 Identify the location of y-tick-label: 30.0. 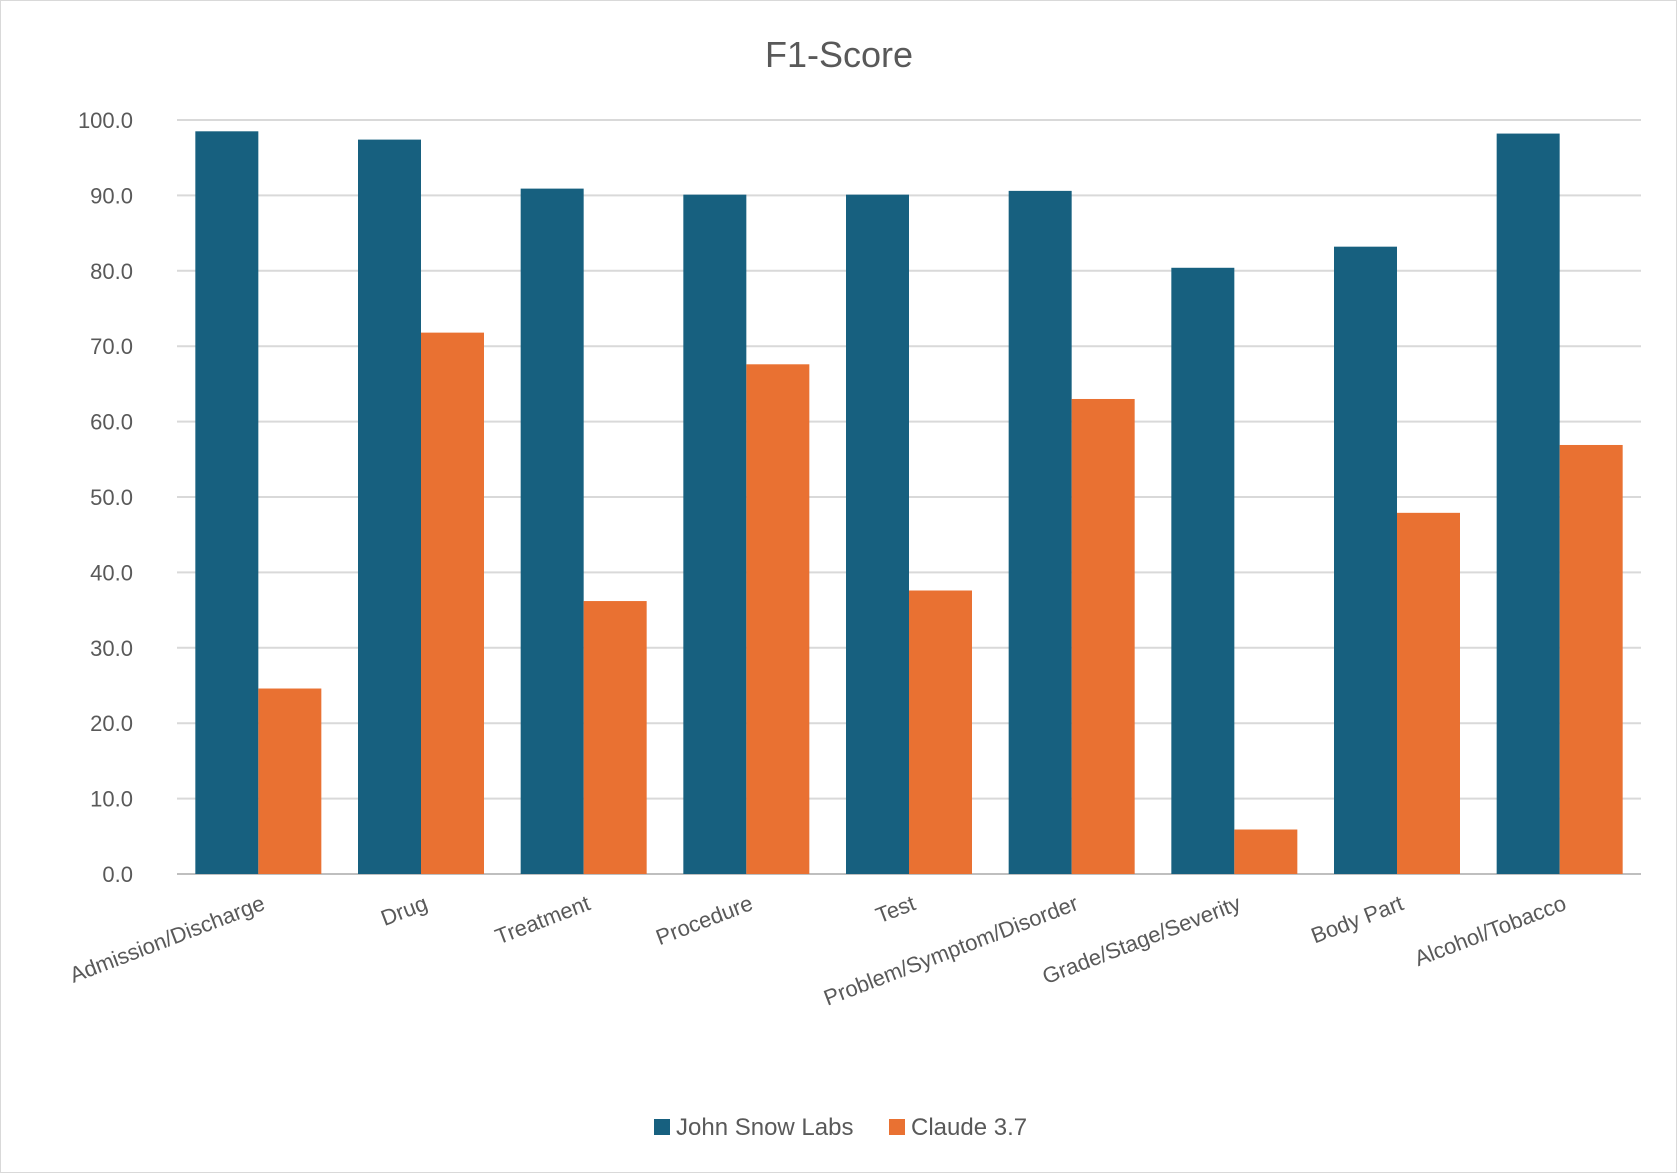
(111, 648).